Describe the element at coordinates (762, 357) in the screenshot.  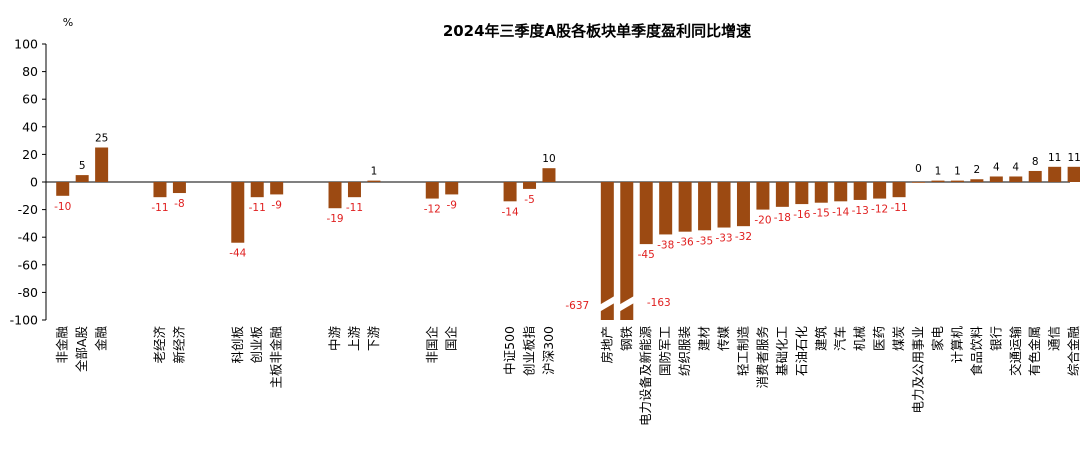
I see `category-label: 消费者服务` at that location.